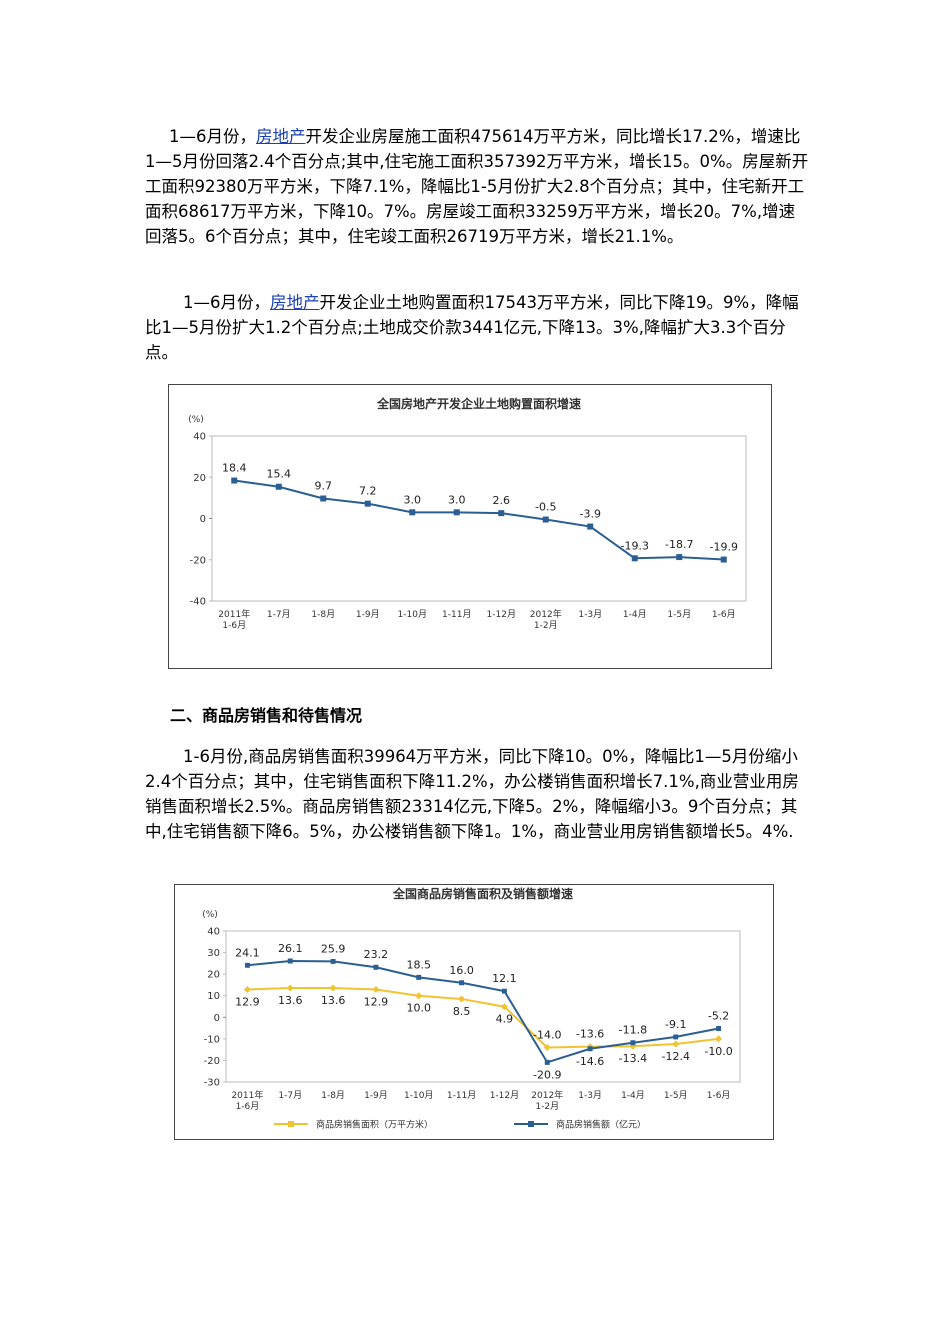 Image resolution: width=950 pixels, height=1344 pixels. Describe the element at coordinates (590, 1034) in the screenshot. I see `data-label: -13.6` at that location.